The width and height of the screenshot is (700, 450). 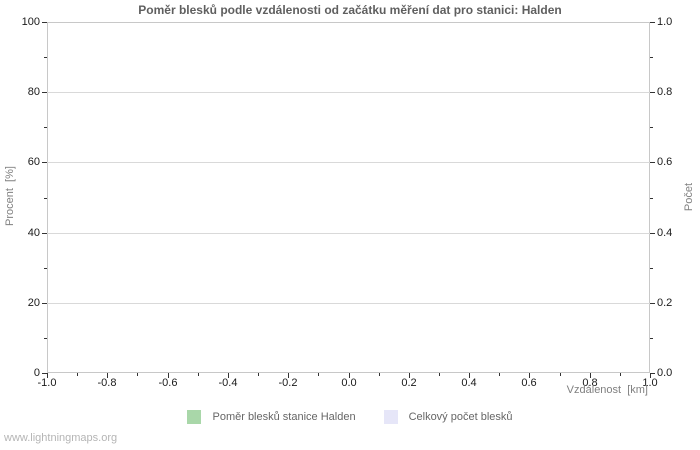 What do you see at coordinates (665, 233) in the screenshot?
I see `y-right-tick-label: 0.4` at bounding box center [665, 233].